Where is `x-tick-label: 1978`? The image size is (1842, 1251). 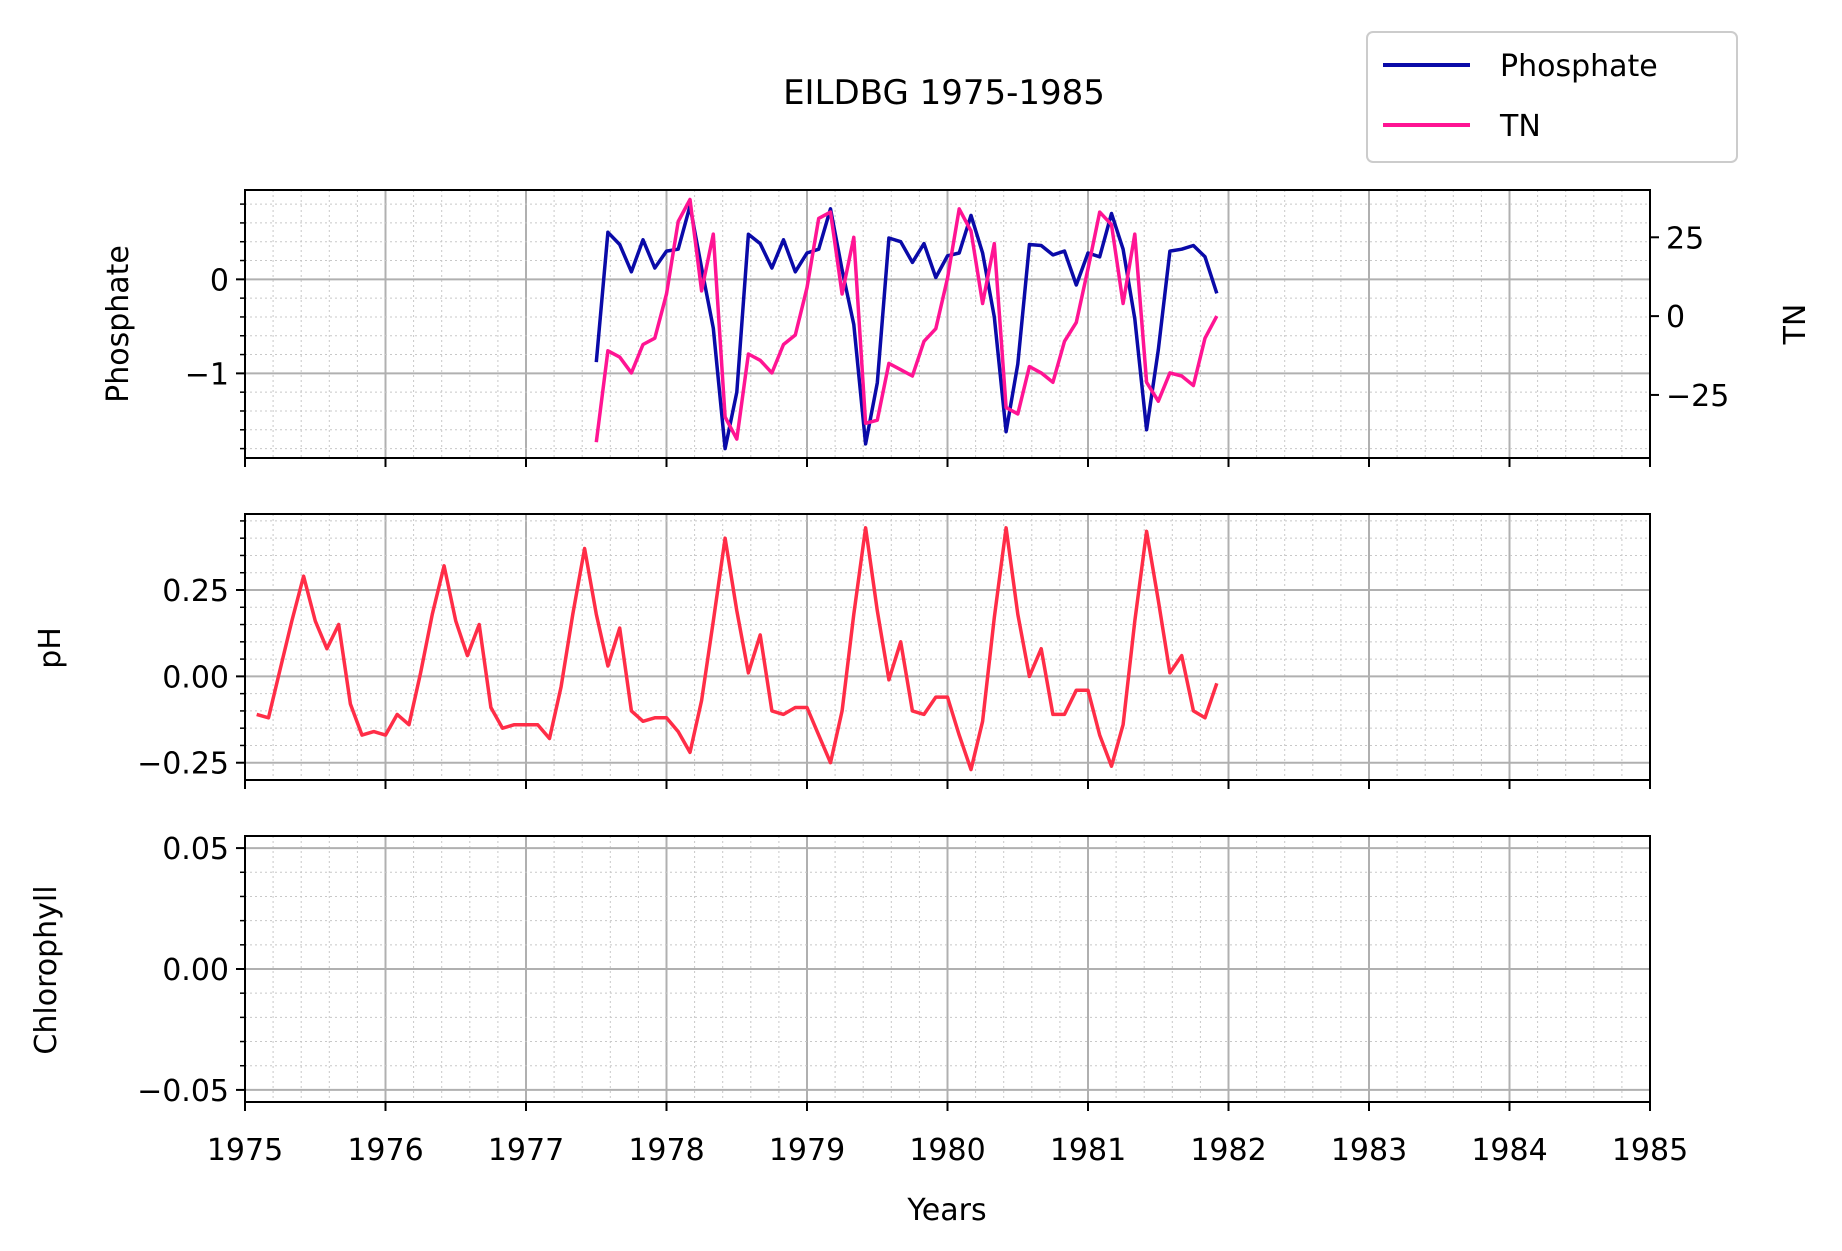
x-tick-label: 1978 is located at coordinates (666, 1150).